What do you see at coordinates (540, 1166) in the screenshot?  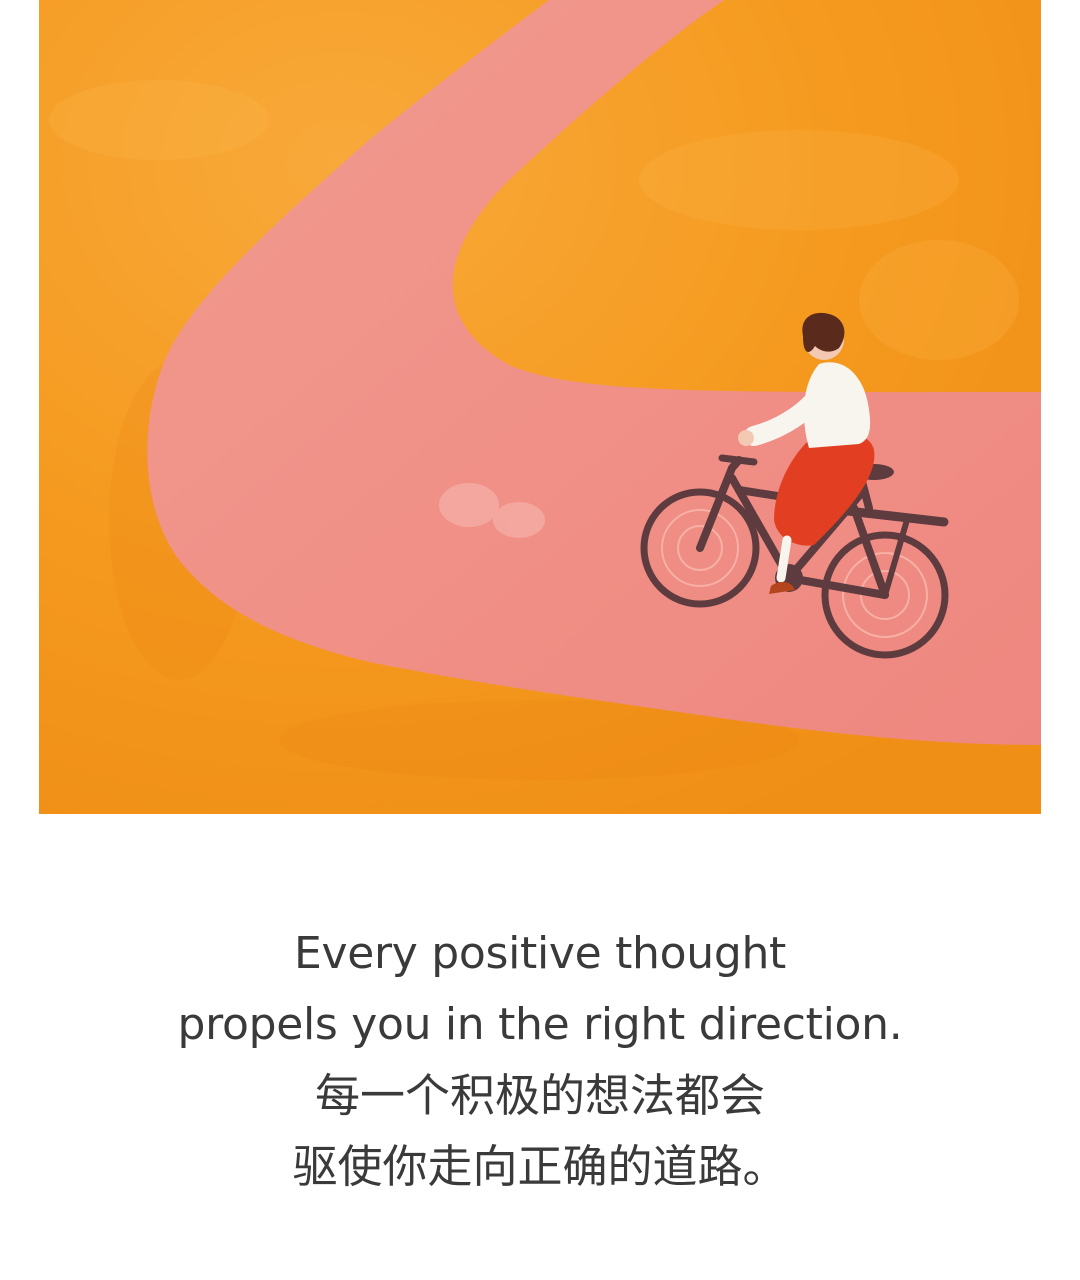 I see `caption-chinese-line-2: 驱使你走向正确的道路。` at bounding box center [540, 1166].